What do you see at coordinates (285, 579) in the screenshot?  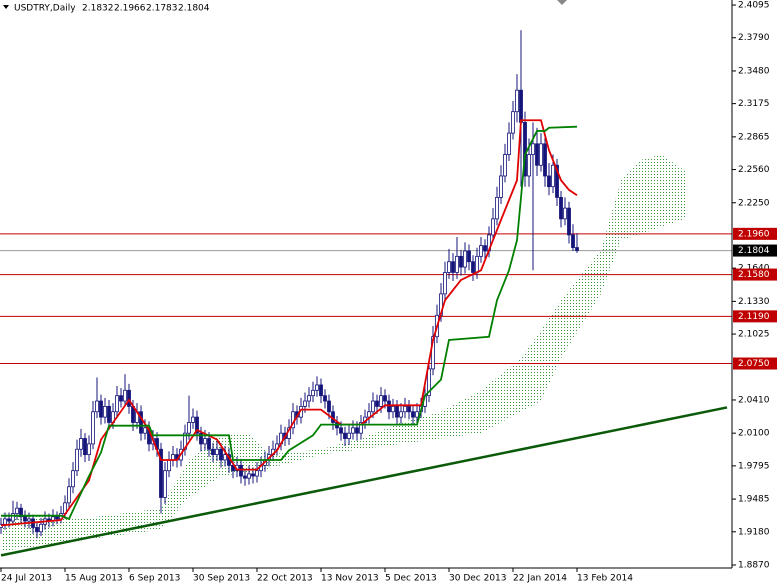 I see `x-tick-label: 22 Oct 2013` at bounding box center [285, 579].